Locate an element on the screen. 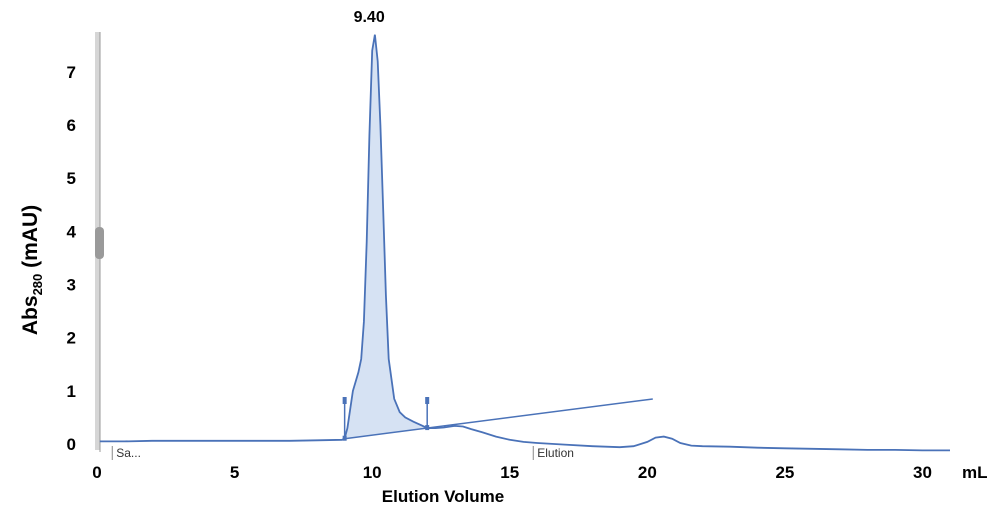 This screenshot has width=999, height=510. x-tick-labels: 0 5 10 15 20 25 30 is located at coordinates (512, 472).